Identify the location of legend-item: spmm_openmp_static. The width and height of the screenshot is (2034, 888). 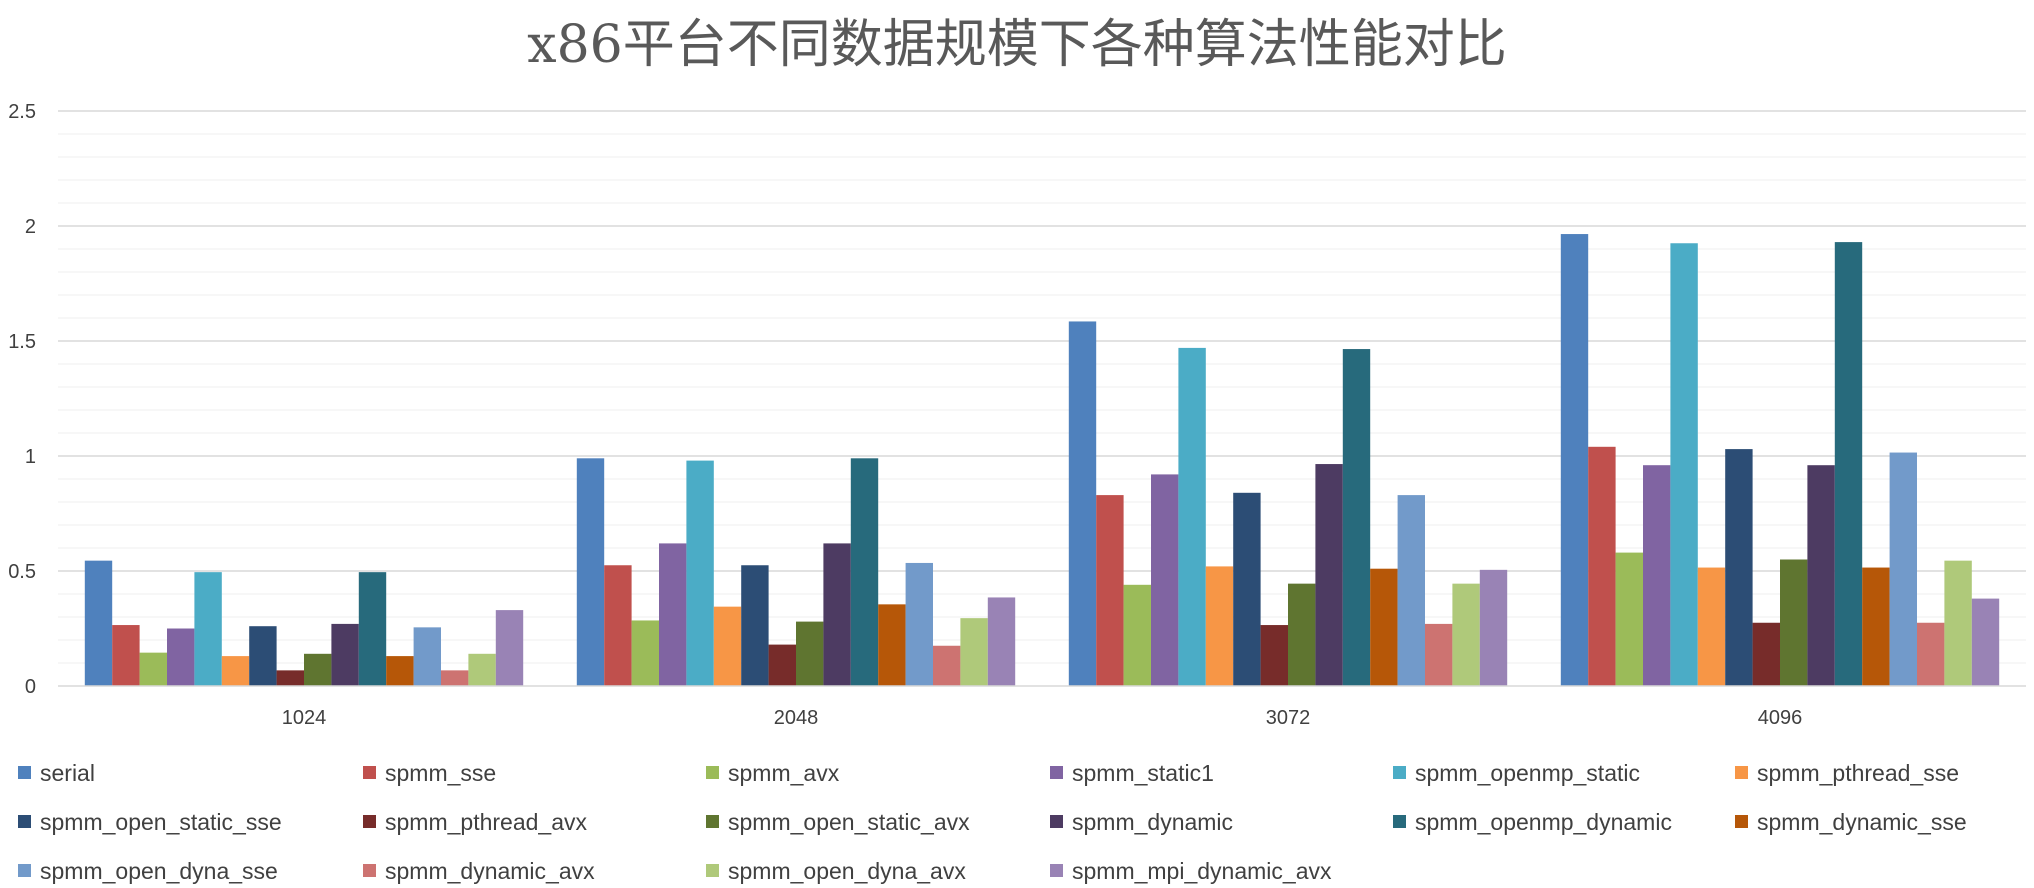
(1516, 773).